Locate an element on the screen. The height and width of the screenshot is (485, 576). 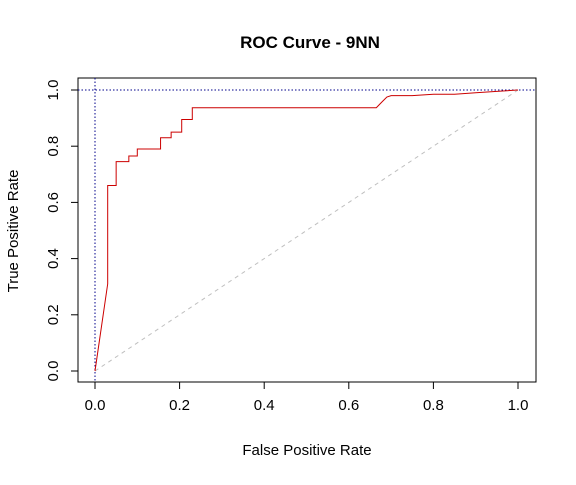
y-tick-label: 0.6 is located at coordinates (53, 202).